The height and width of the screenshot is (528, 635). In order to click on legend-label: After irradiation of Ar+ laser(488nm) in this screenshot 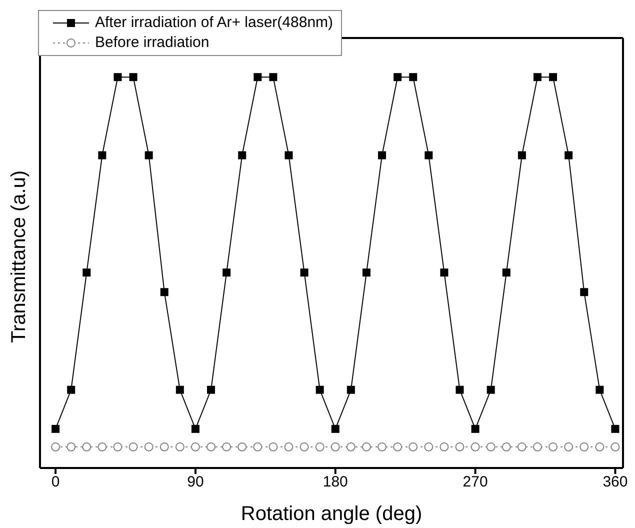, I will do `click(214, 22)`.